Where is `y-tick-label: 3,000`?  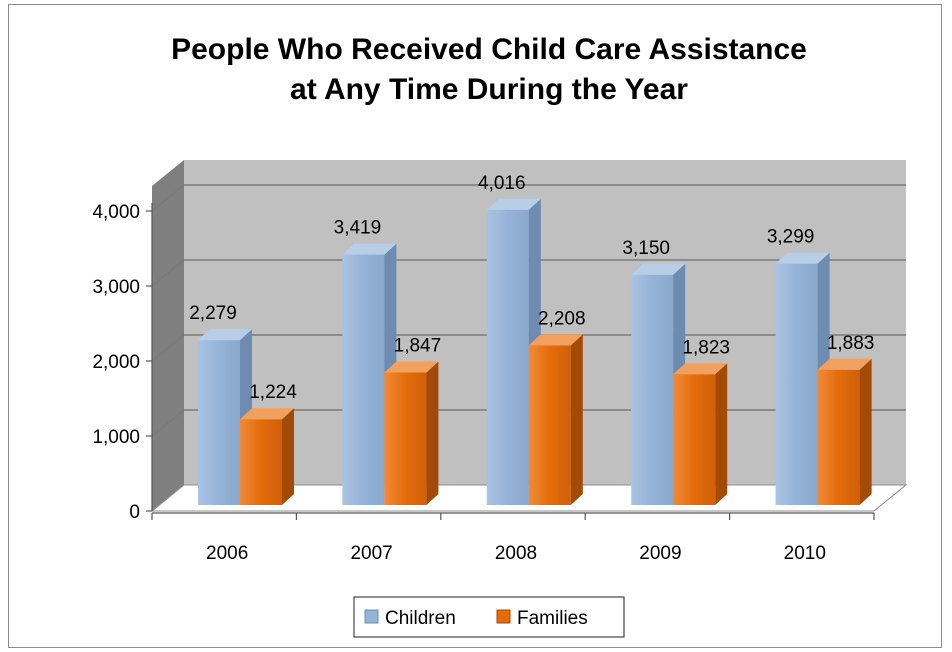
y-tick-label: 3,000 is located at coordinates (116, 287).